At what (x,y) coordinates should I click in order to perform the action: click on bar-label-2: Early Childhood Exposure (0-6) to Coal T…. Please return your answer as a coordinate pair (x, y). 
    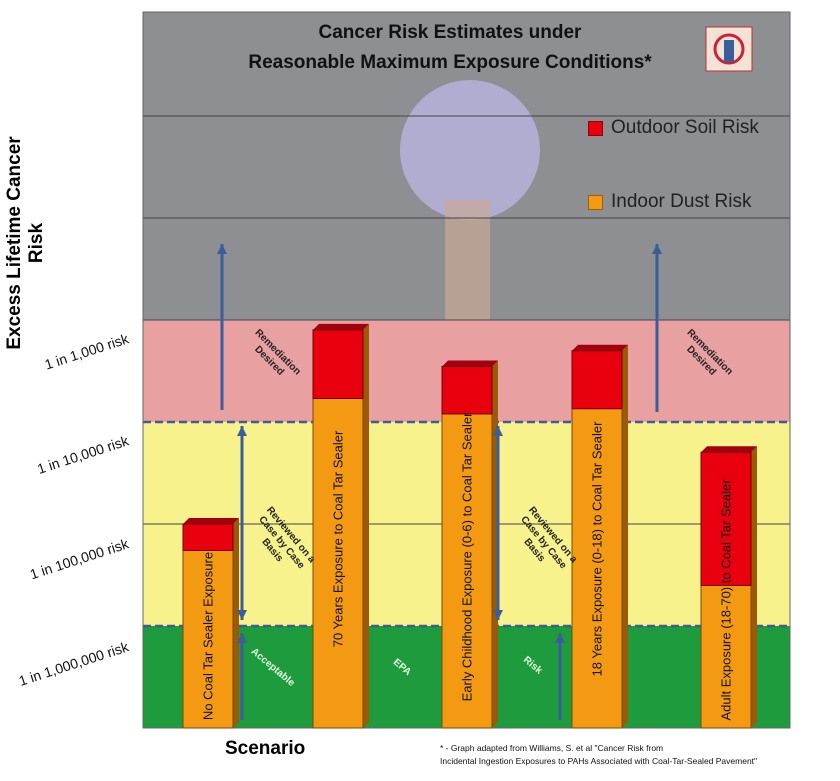
    Looking at the image, I should click on (467, 557).